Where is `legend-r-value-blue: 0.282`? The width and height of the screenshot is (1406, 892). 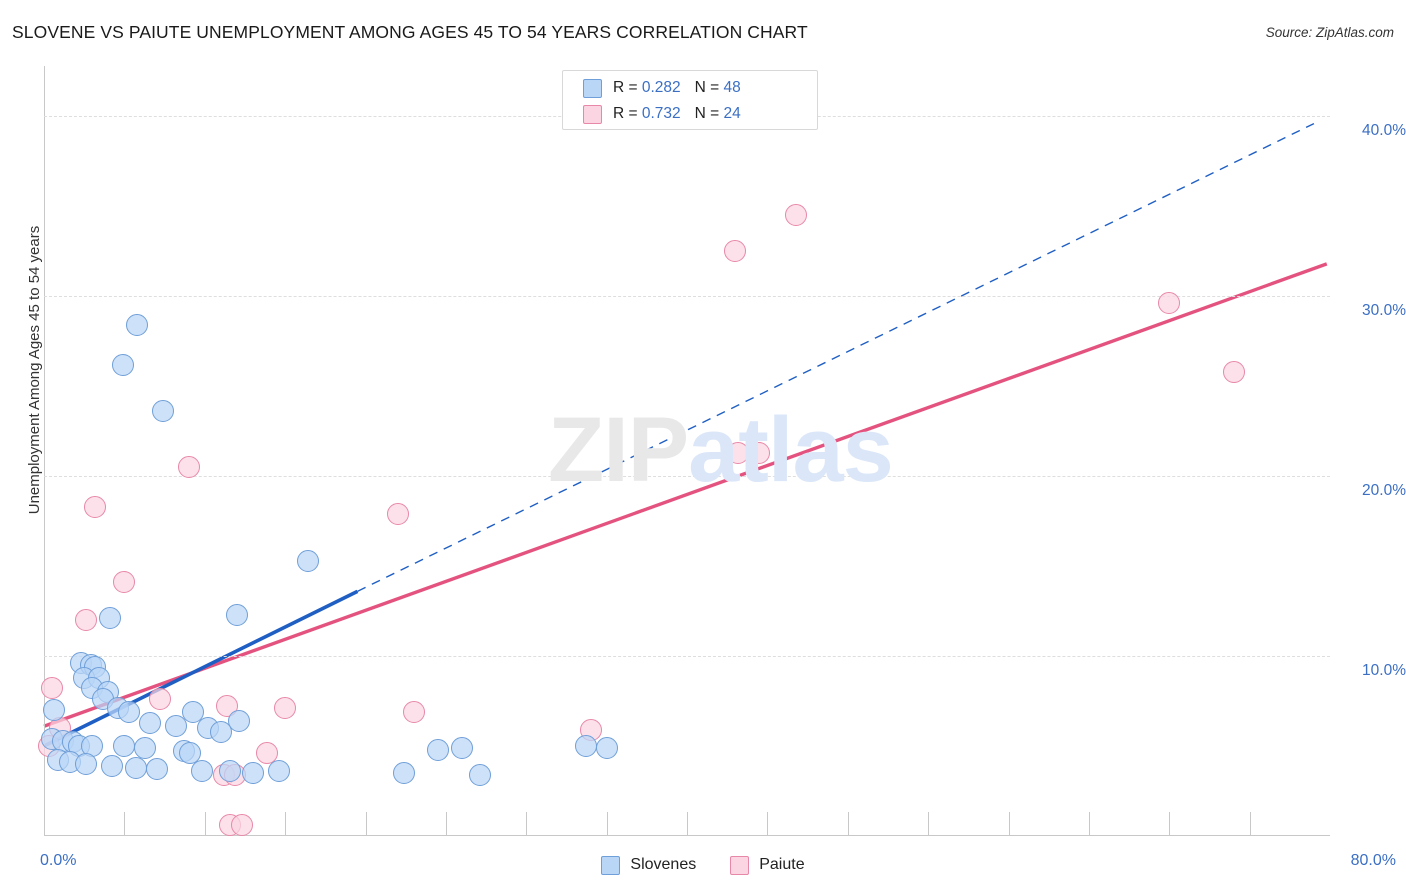 legend-r-value-blue: 0.282 is located at coordinates (661, 87).